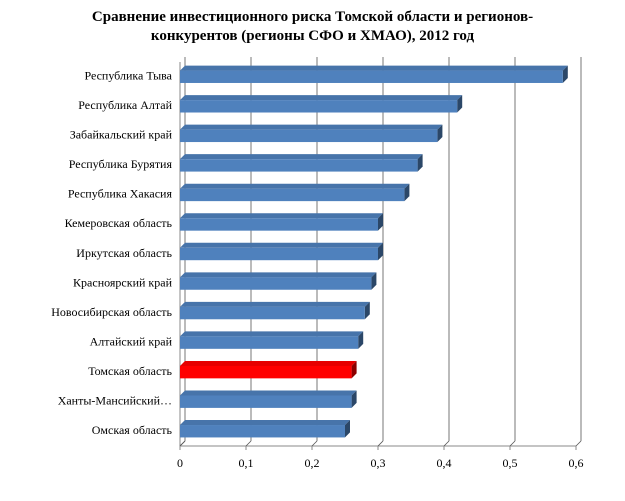 The height and width of the screenshot is (501, 625). I want to click on y-tick-label: Красноярский край, so click(123, 282).